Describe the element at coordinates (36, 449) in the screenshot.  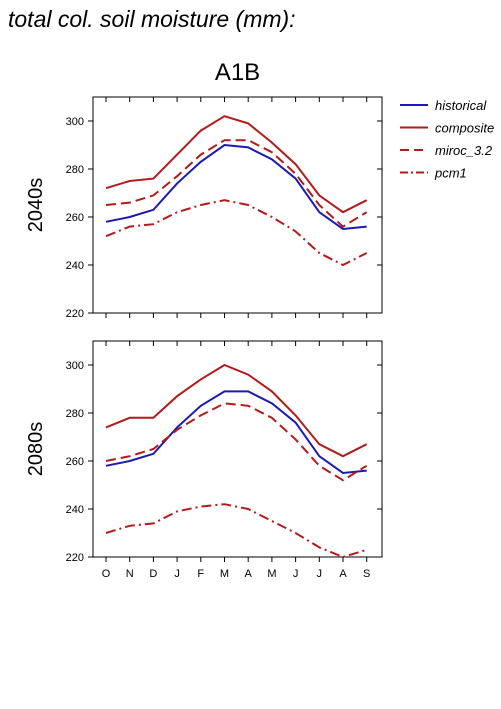
I see `panel-label-2080s: 2080s` at that location.